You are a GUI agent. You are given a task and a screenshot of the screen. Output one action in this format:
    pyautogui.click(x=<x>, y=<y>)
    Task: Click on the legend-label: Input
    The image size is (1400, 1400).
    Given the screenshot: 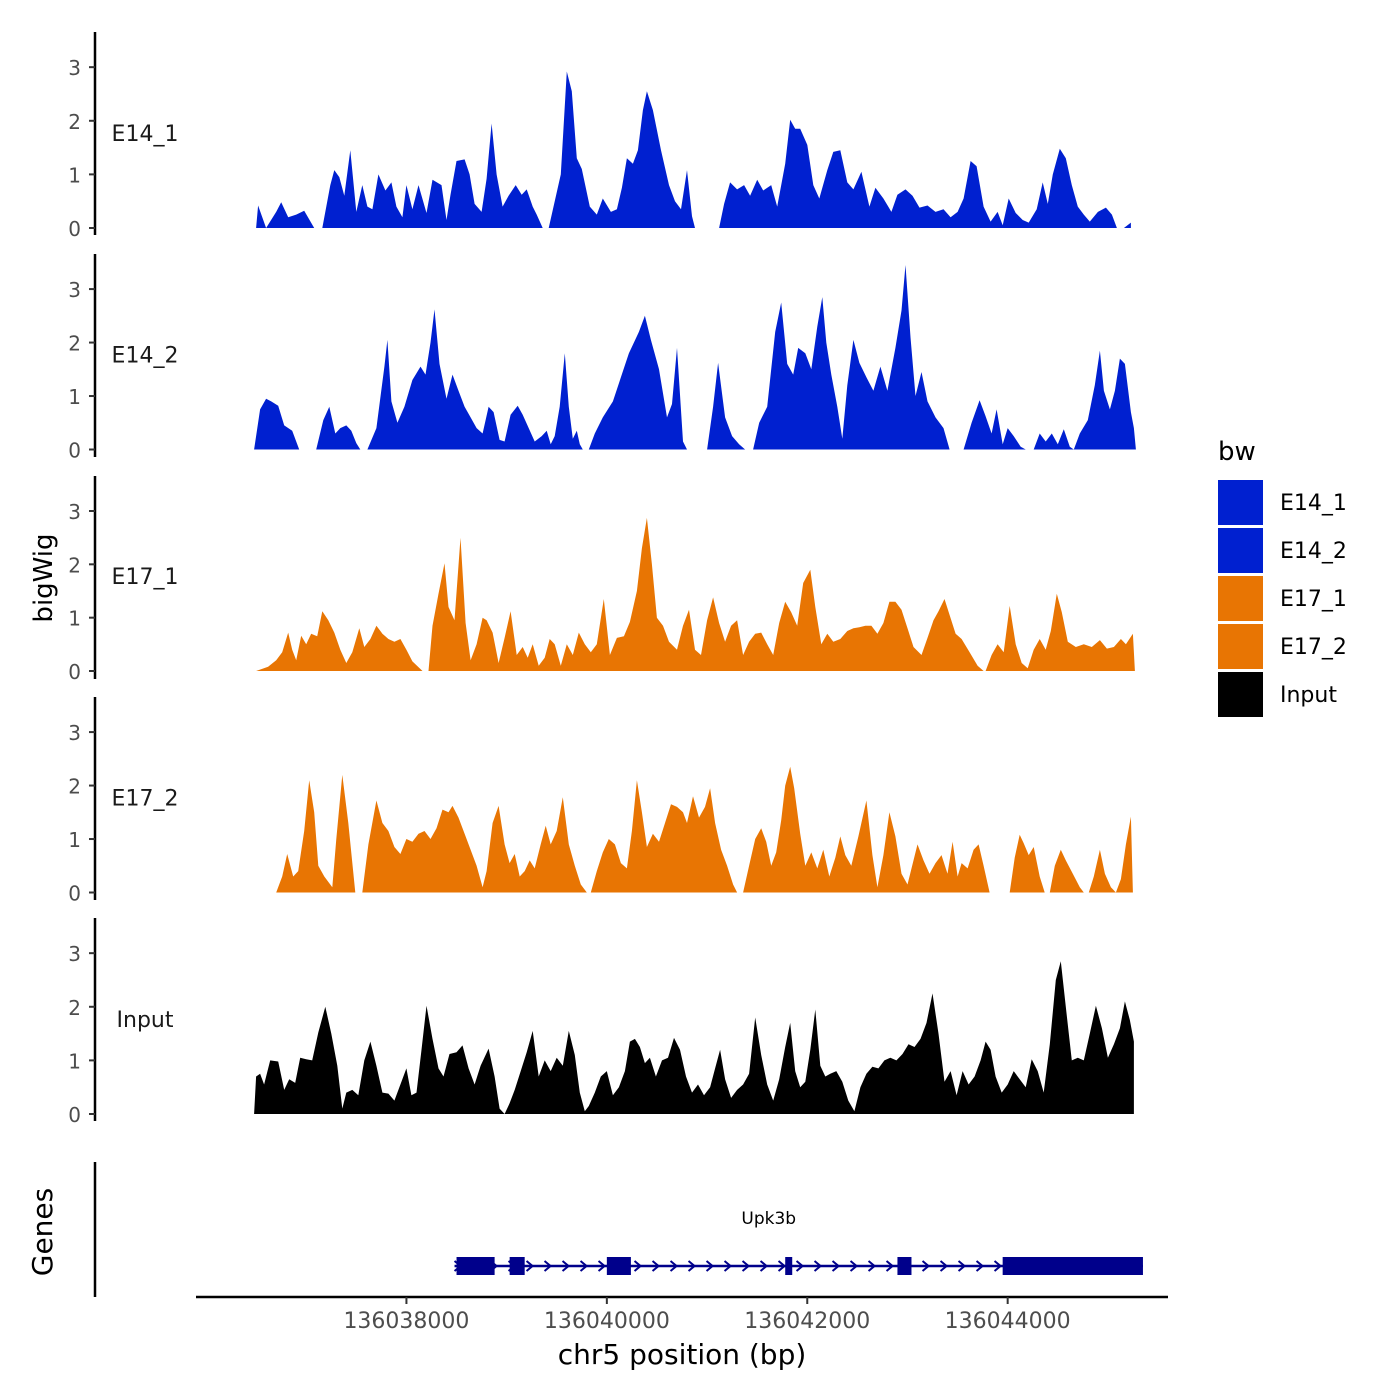 What is the action you would take?
    pyautogui.click(x=1308, y=695)
    